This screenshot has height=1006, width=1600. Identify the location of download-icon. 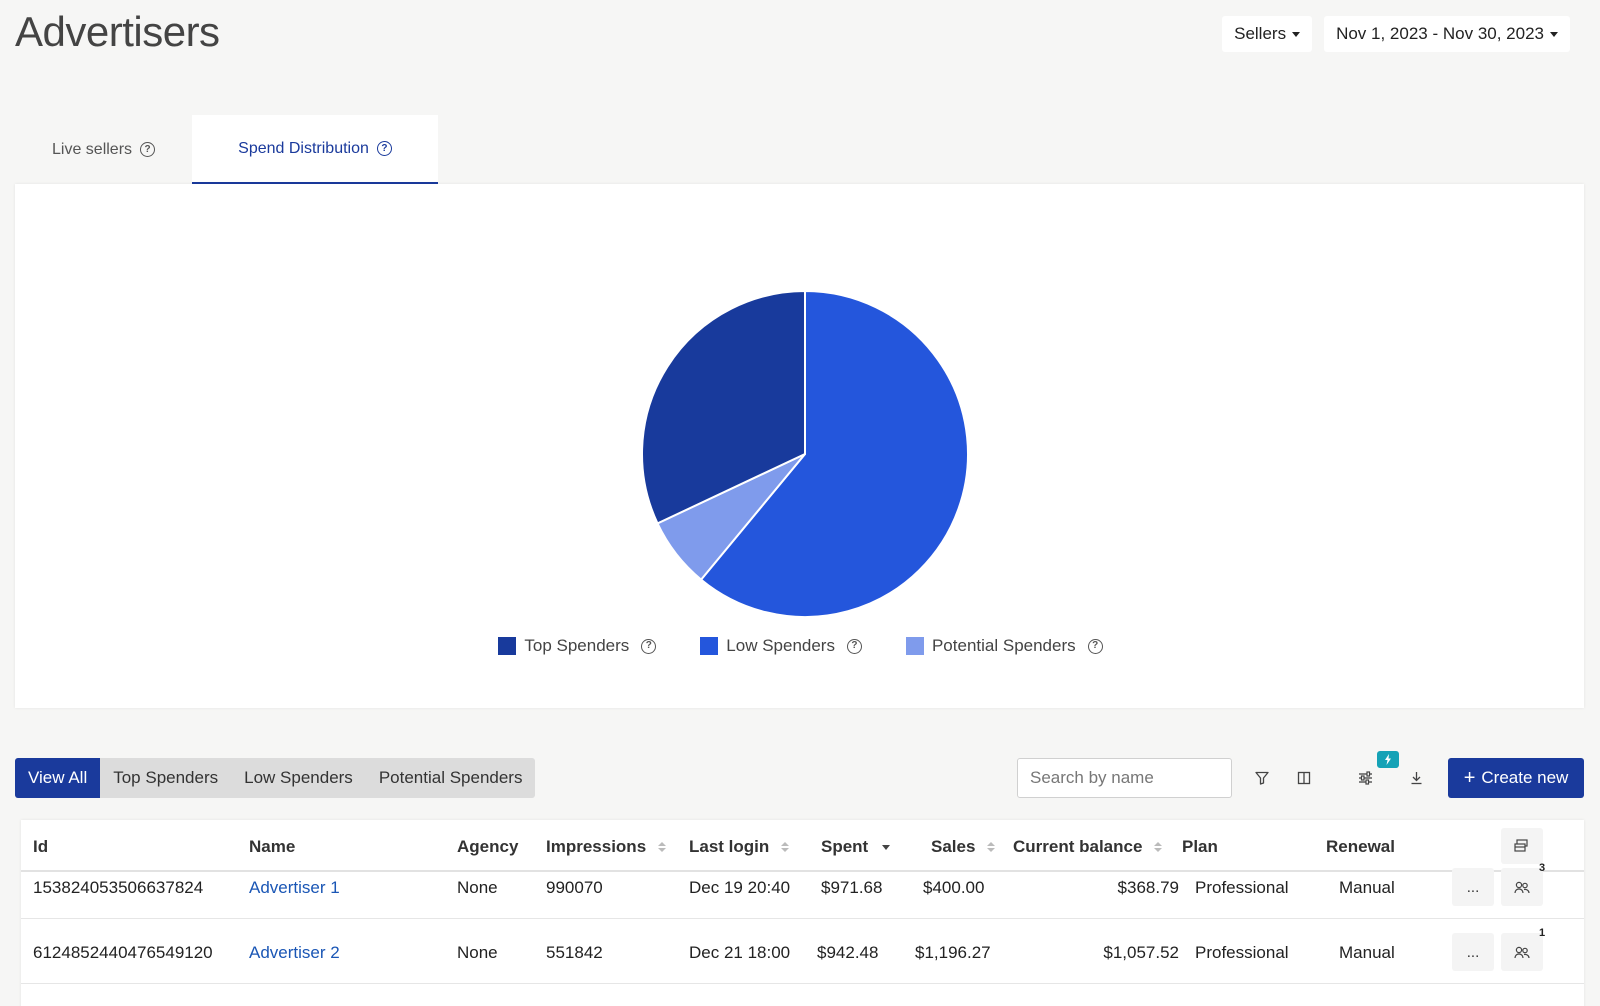
(1416, 778).